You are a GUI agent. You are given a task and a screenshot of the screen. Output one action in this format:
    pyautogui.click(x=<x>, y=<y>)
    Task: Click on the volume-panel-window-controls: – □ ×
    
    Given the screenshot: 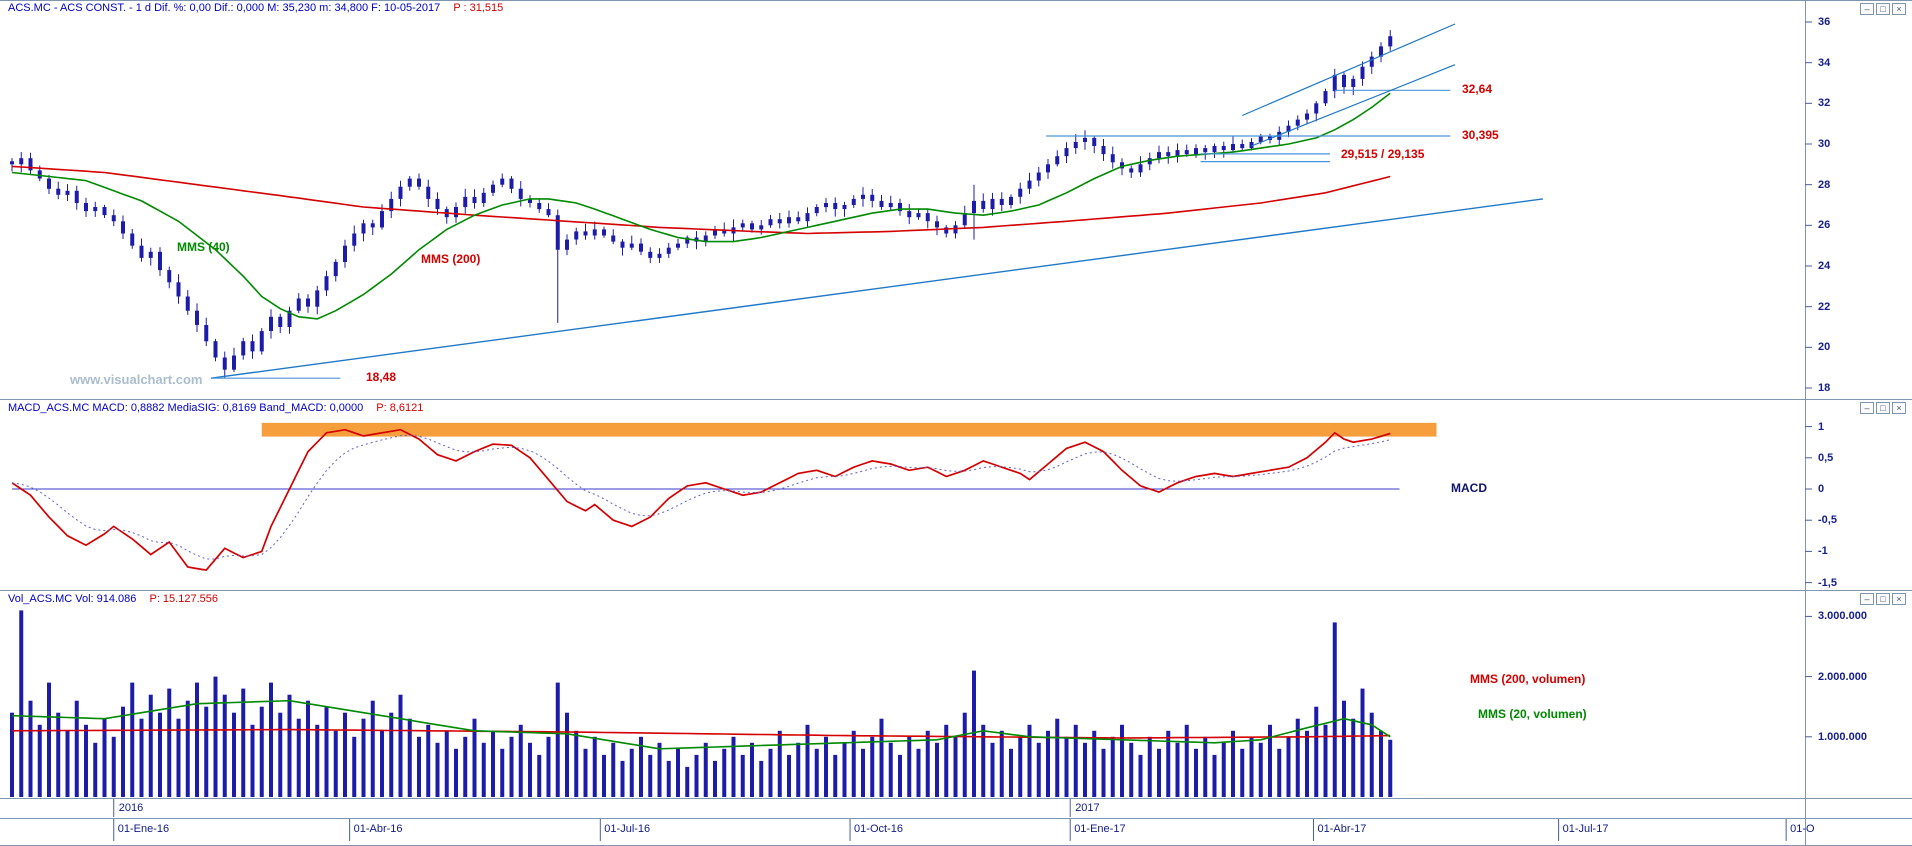 What is the action you would take?
    pyautogui.click(x=1883, y=599)
    